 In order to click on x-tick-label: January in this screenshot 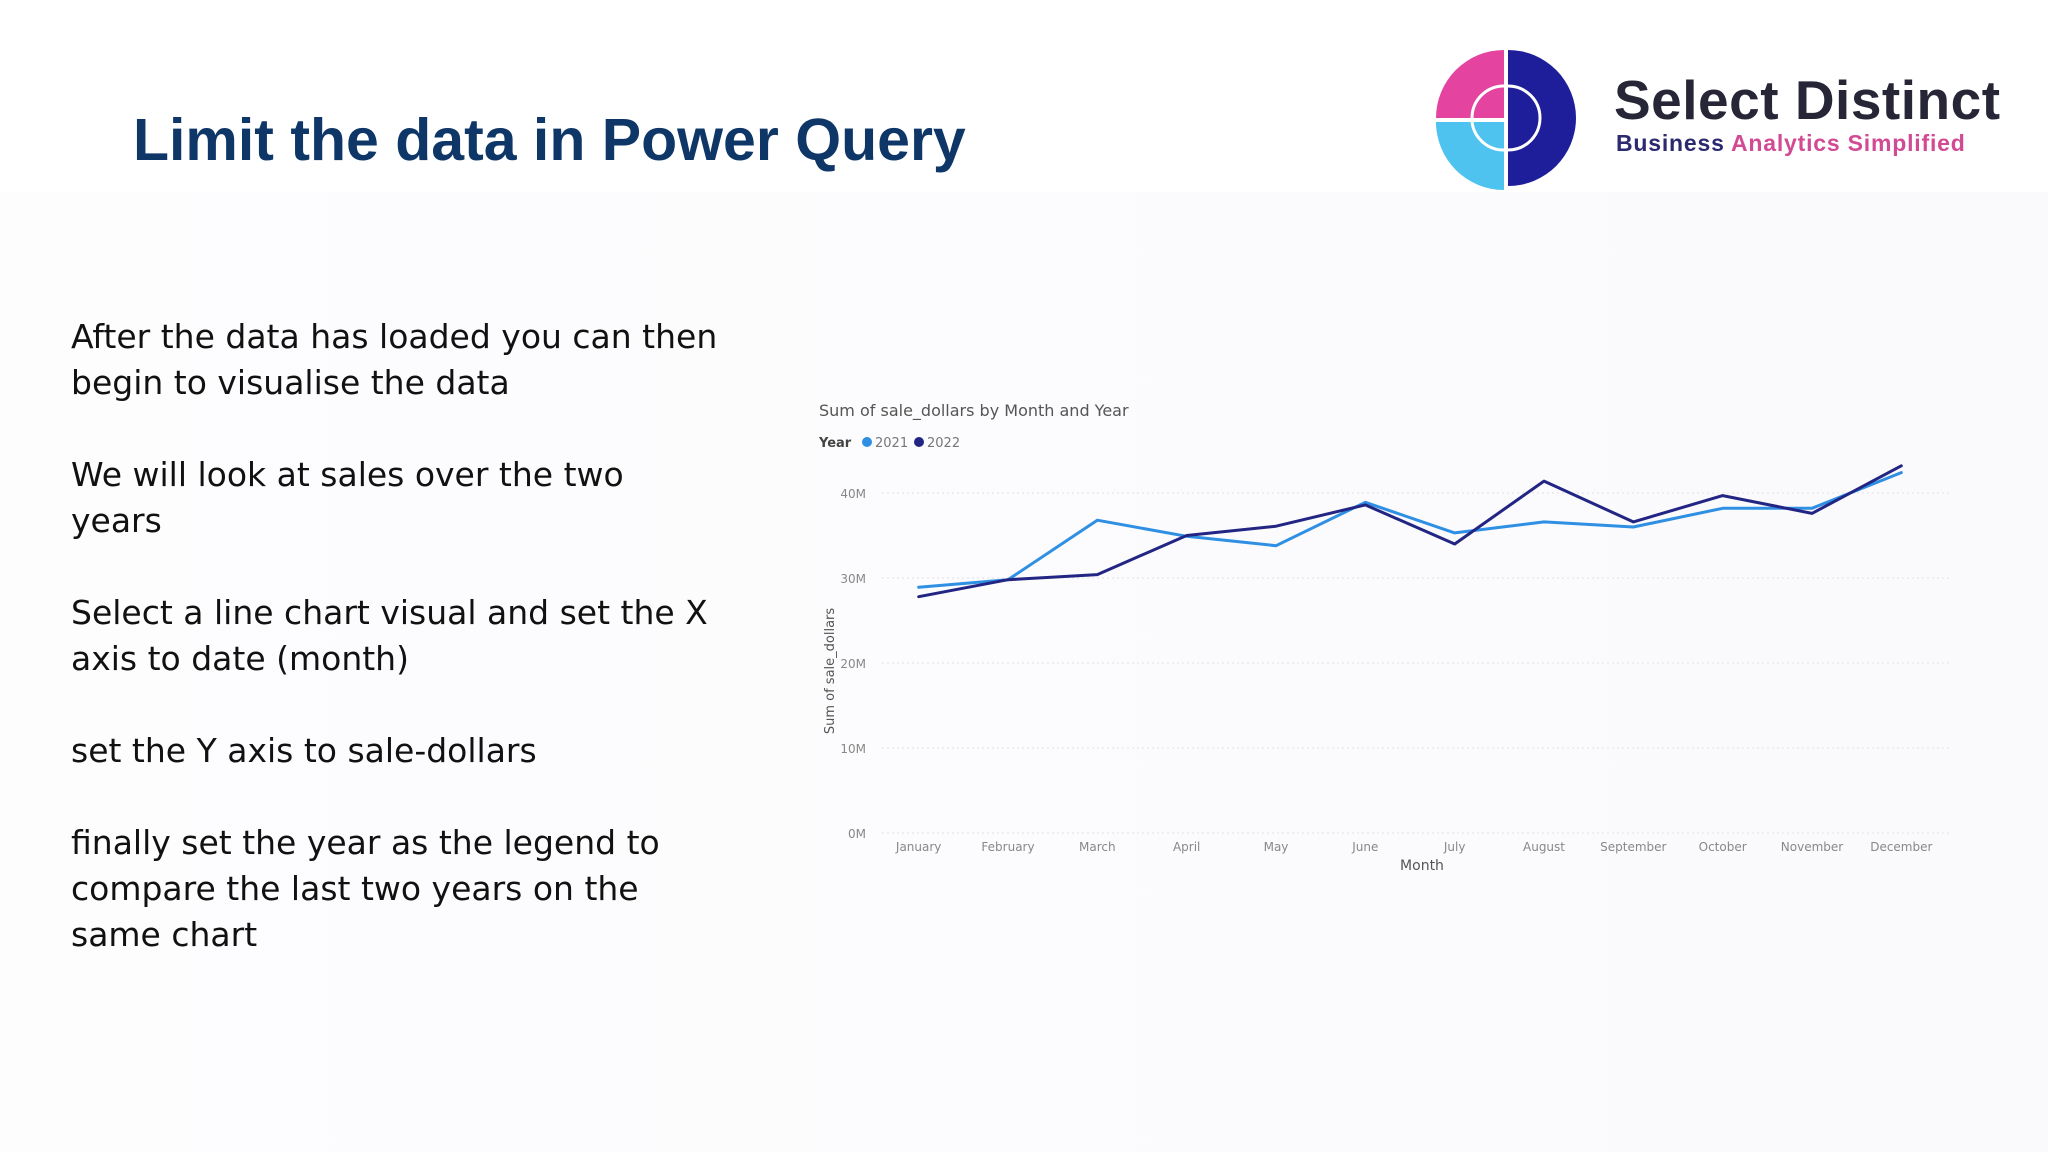, I will do `click(918, 847)`.